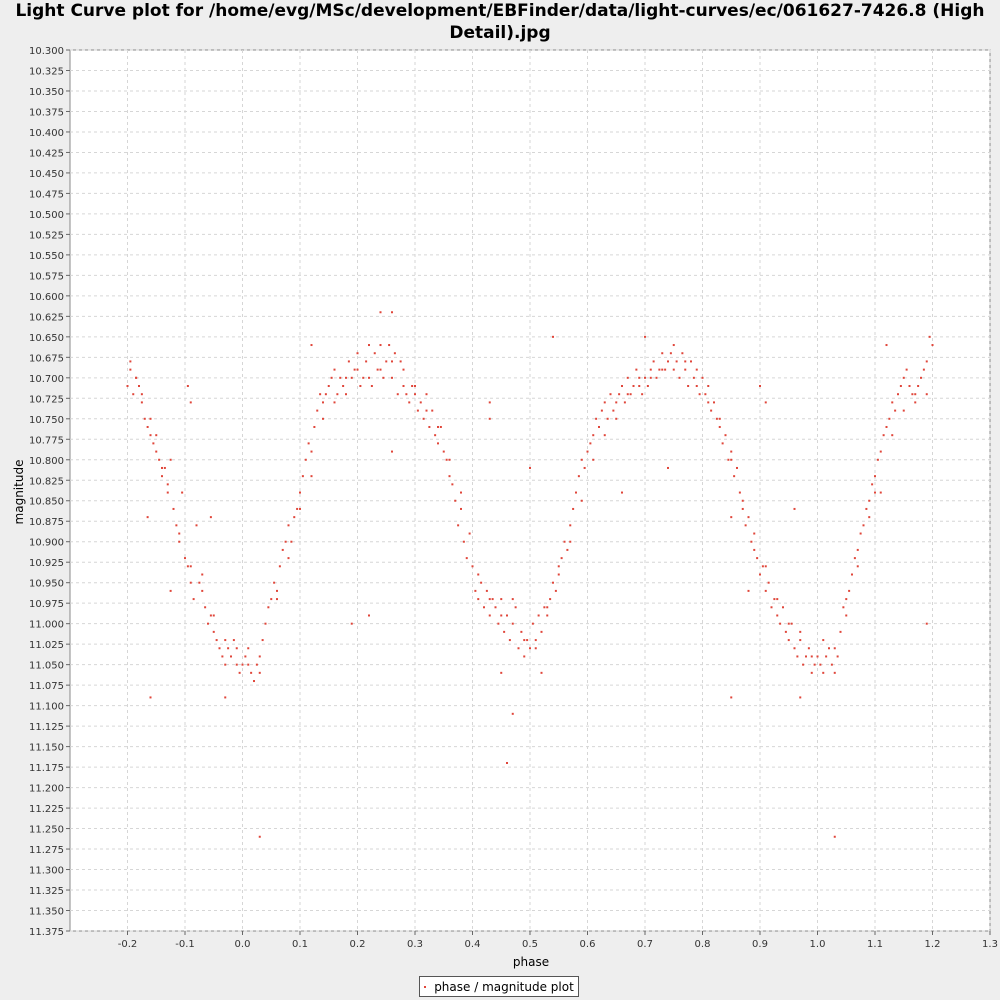 The image size is (1000, 1000). I want to click on y-tick-label: 10.400, so click(46, 133).